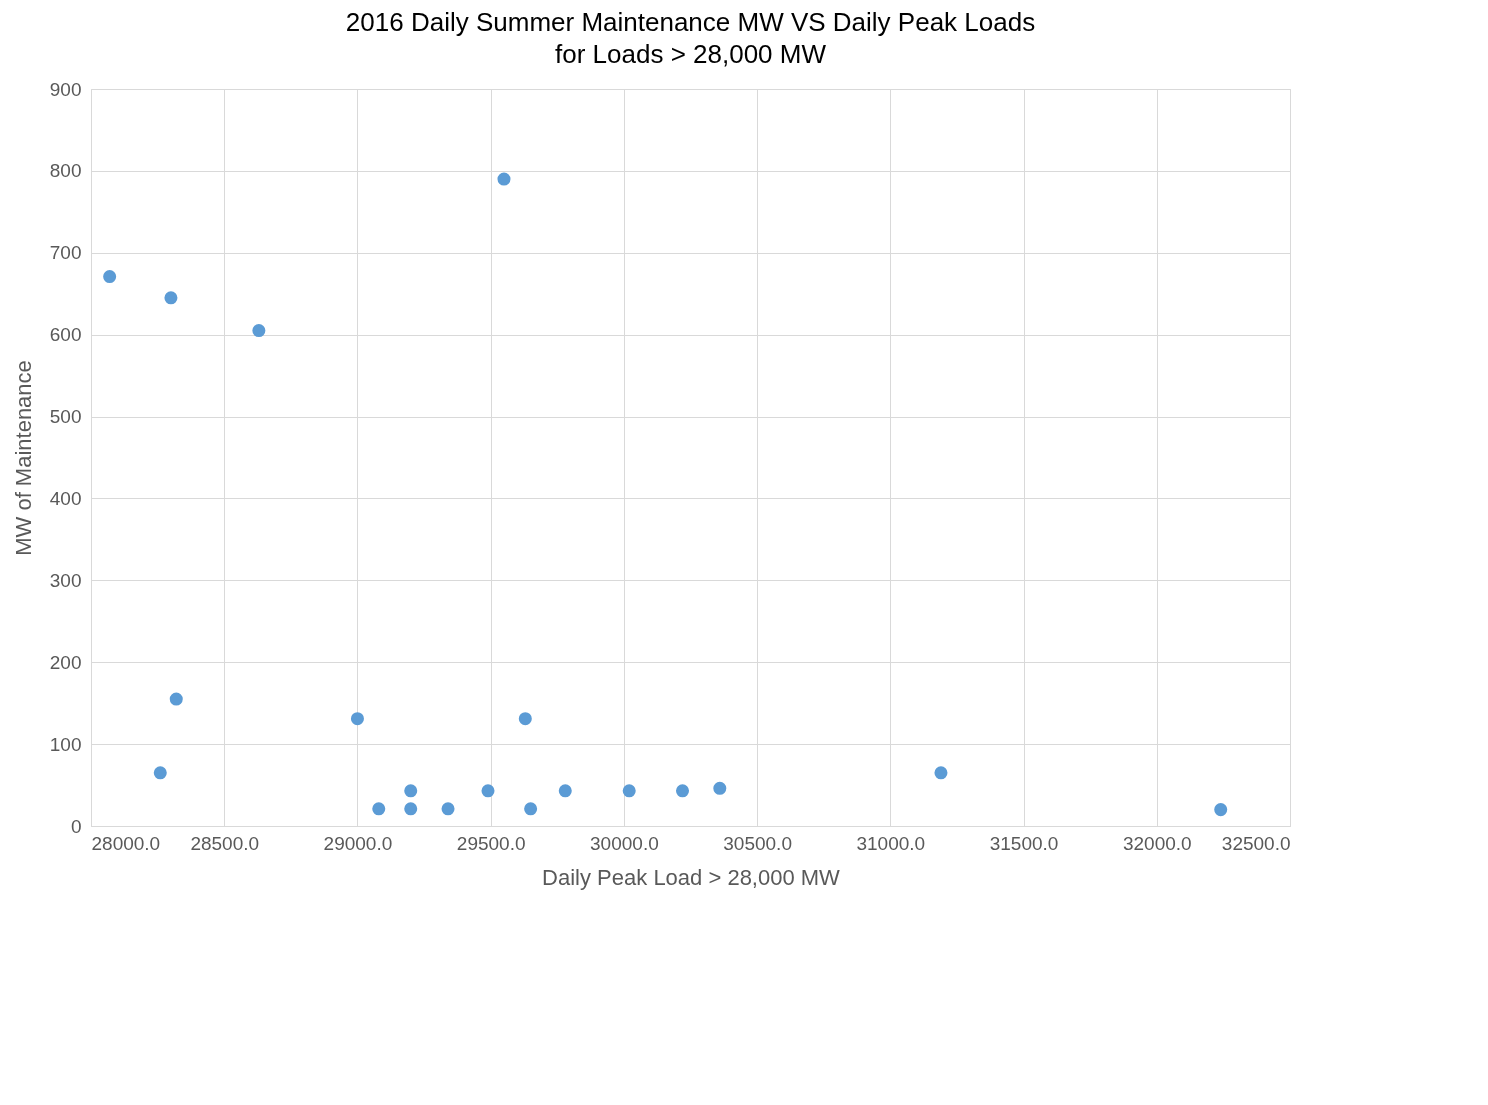 This screenshot has height=1105, width=1488. Describe the element at coordinates (1157, 843) in the screenshot. I see `x-tick-label: 32000.0` at that location.